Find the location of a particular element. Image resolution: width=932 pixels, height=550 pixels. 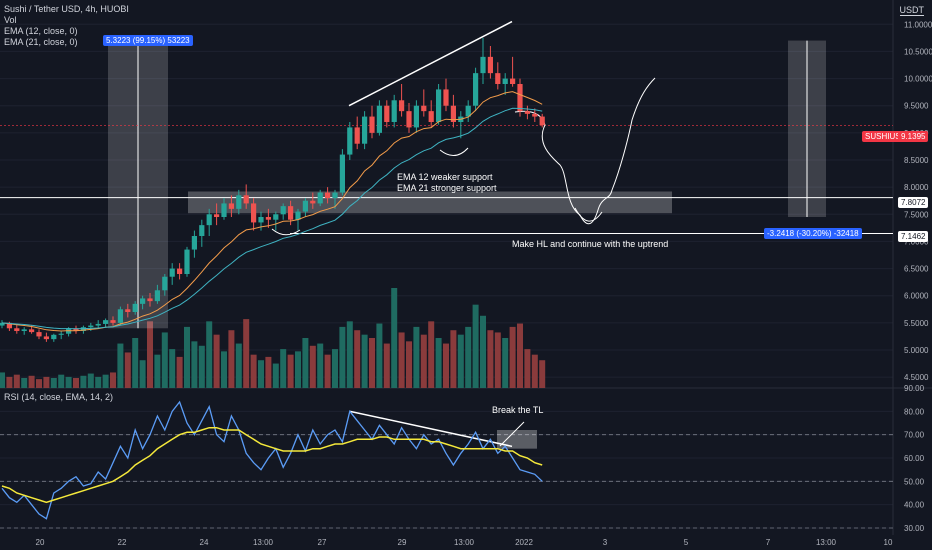

vol-legend: Vol is located at coordinates (10, 20).